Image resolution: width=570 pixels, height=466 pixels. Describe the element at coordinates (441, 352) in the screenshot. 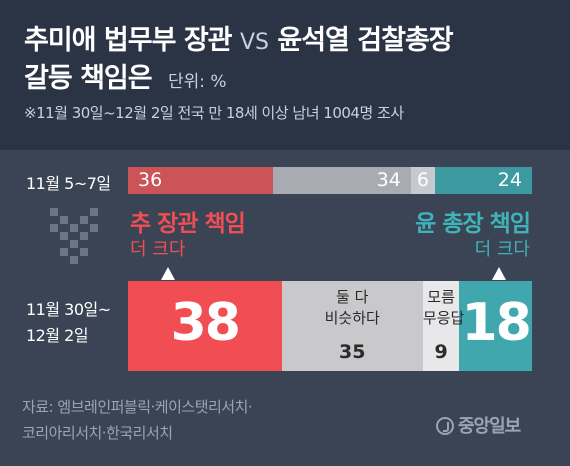

I see `row2-value-dk: 9` at that location.